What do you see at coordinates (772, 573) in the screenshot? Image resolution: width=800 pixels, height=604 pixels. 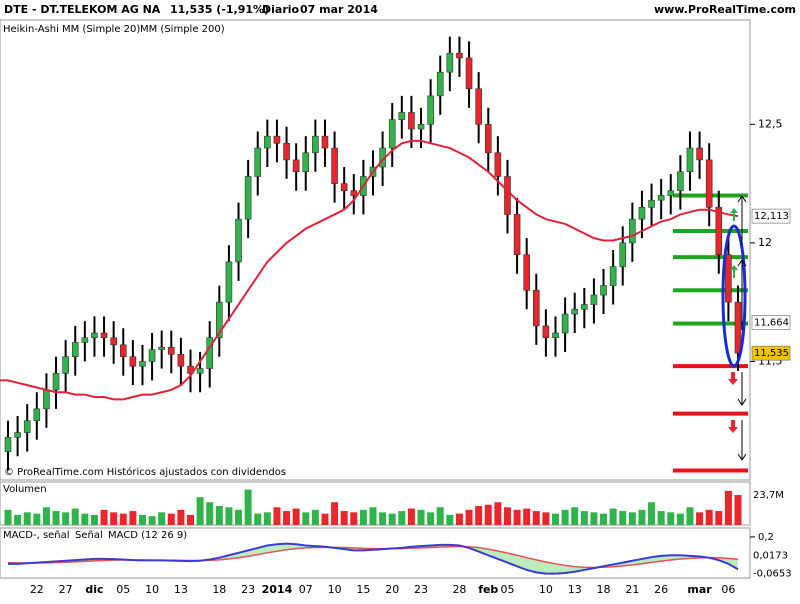 I see `macd-tag: -0,0653` at bounding box center [772, 573].